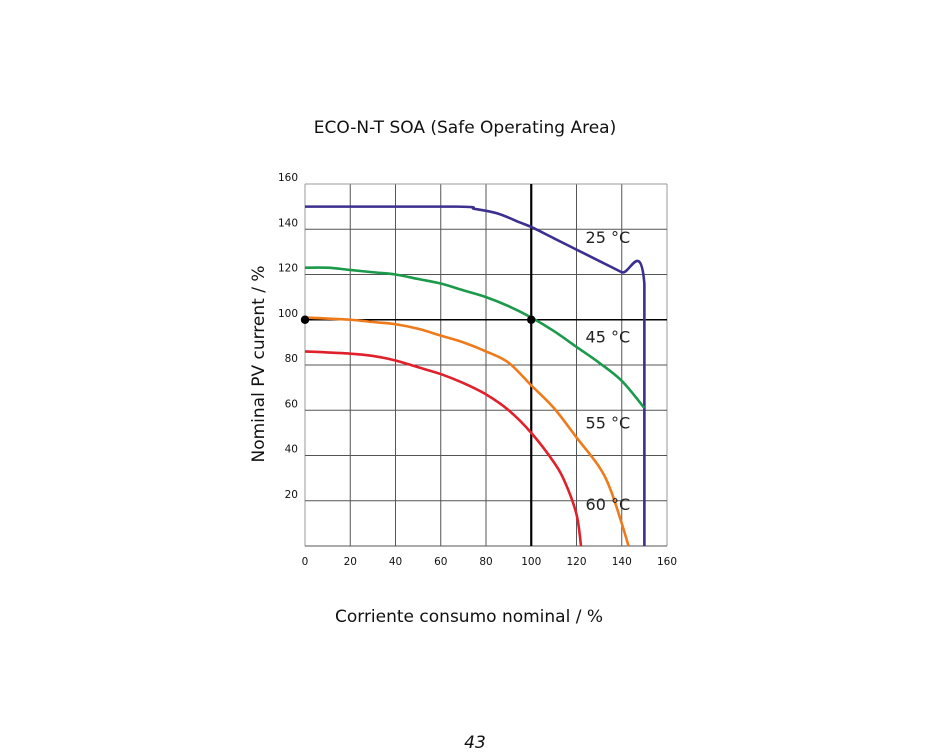  I want to click on y-tick-label: 120, so click(288, 269).